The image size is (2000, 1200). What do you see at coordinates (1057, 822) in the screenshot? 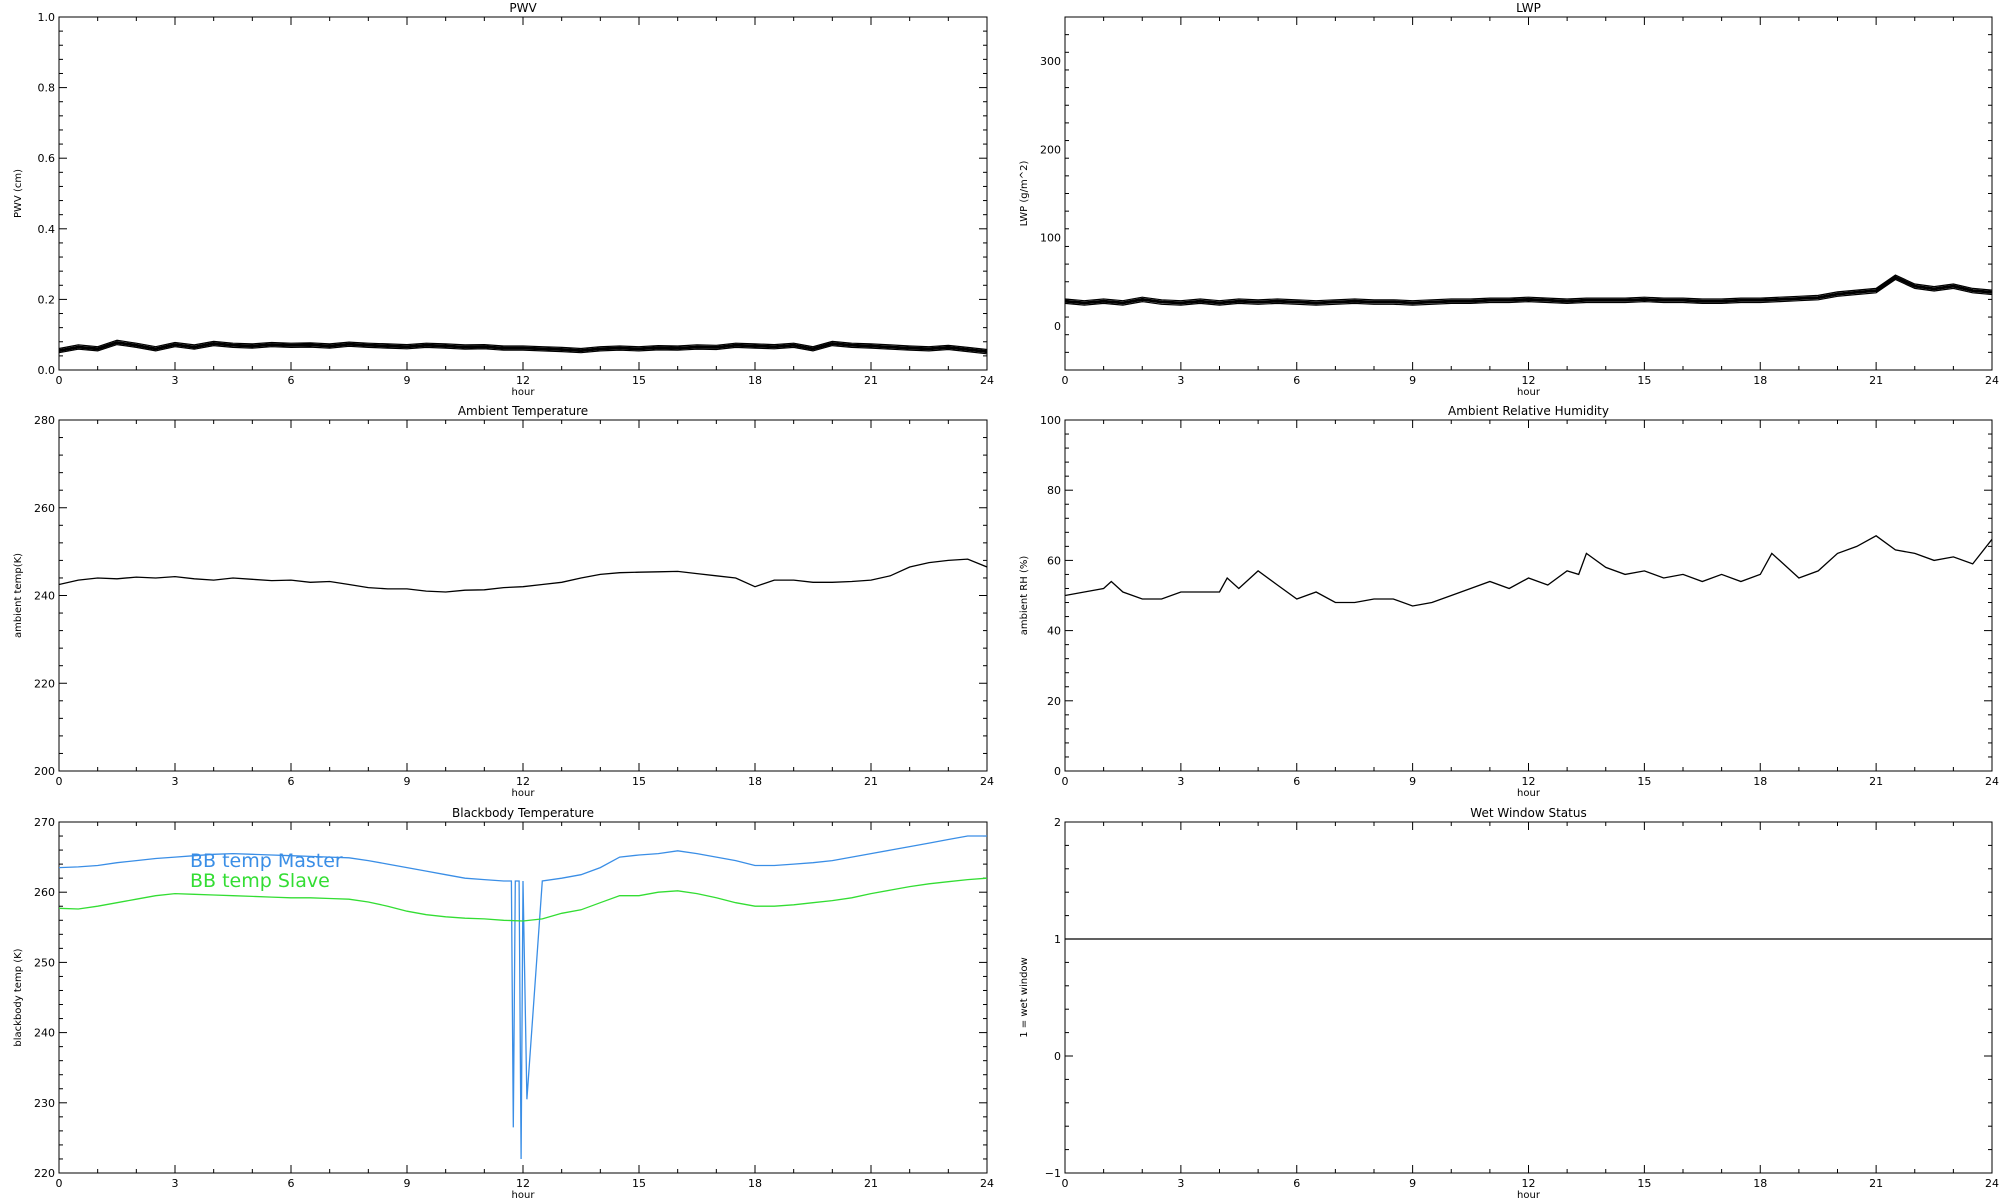
I see `y-tick-label: 2` at bounding box center [1057, 822].